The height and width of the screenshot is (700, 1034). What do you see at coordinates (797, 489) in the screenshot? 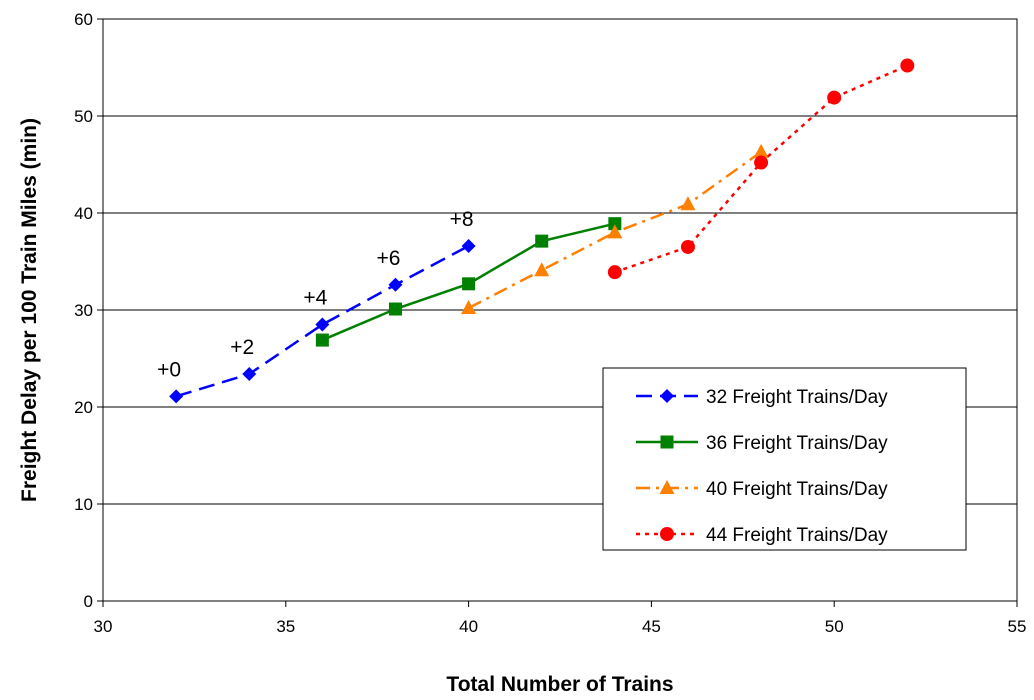
I see `legend-label: 40 Freight Trains/Day` at bounding box center [797, 489].